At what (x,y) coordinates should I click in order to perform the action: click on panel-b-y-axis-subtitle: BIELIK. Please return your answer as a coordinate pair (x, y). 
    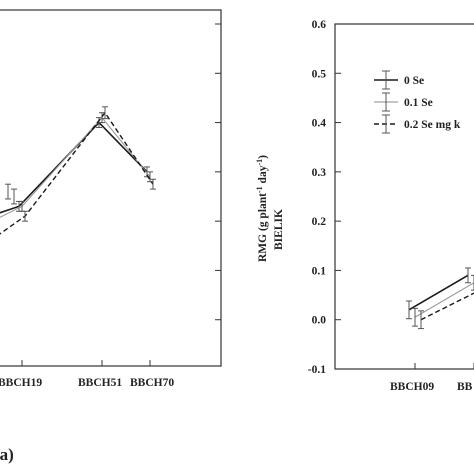
    Looking at the image, I should click on (279, 229).